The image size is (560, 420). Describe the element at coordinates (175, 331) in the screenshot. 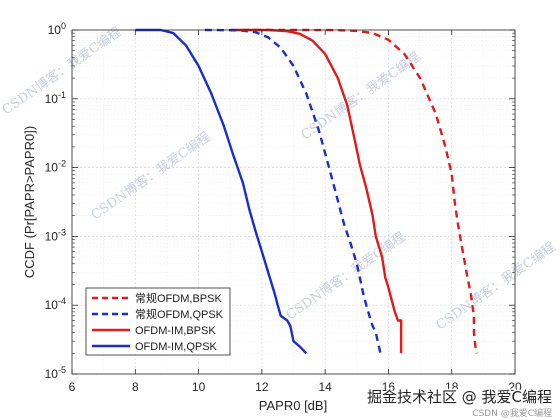

I see `legend-label: OFDM-IM,BPSK` at that location.